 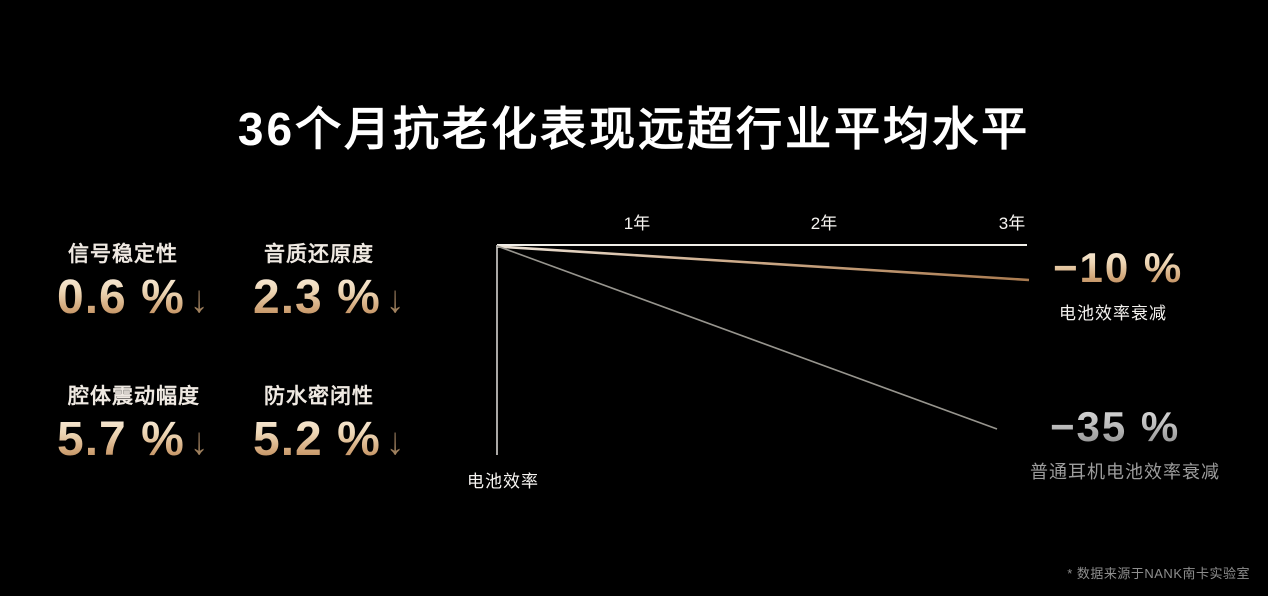 What do you see at coordinates (319, 396) in the screenshot?
I see `stat-label: 防水密闭性` at bounding box center [319, 396].